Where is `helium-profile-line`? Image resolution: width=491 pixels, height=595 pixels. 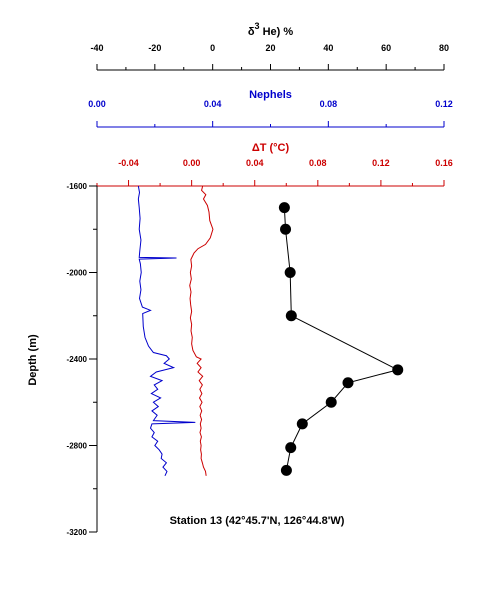
helium-profile-line is located at coordinates (341, 339).